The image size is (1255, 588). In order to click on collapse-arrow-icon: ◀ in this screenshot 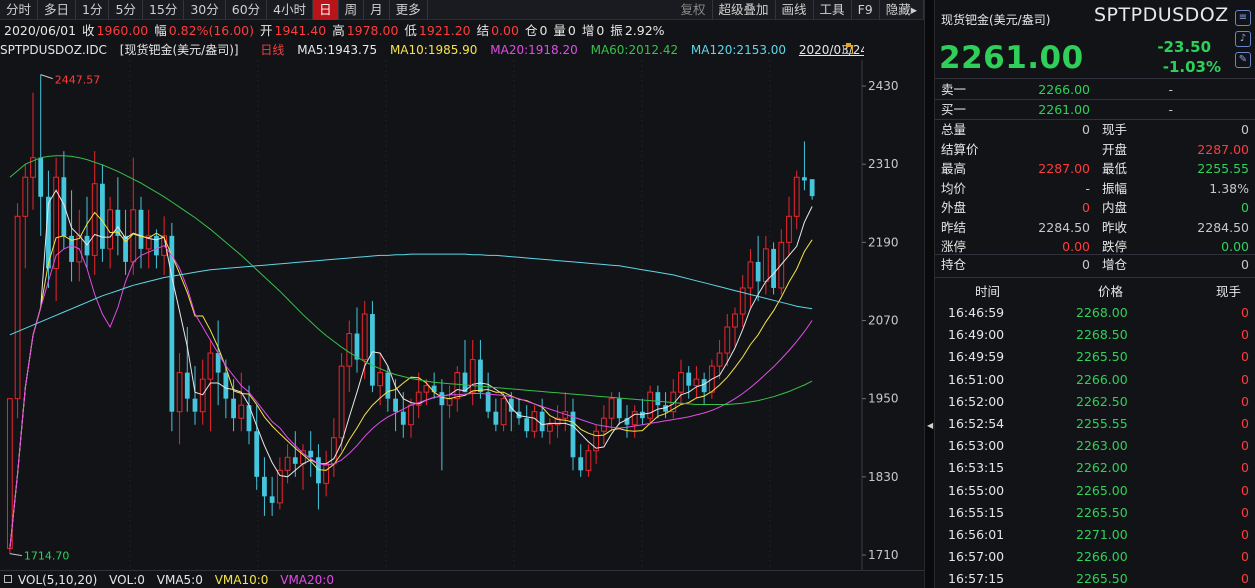, I will do `click(930, 425)`.